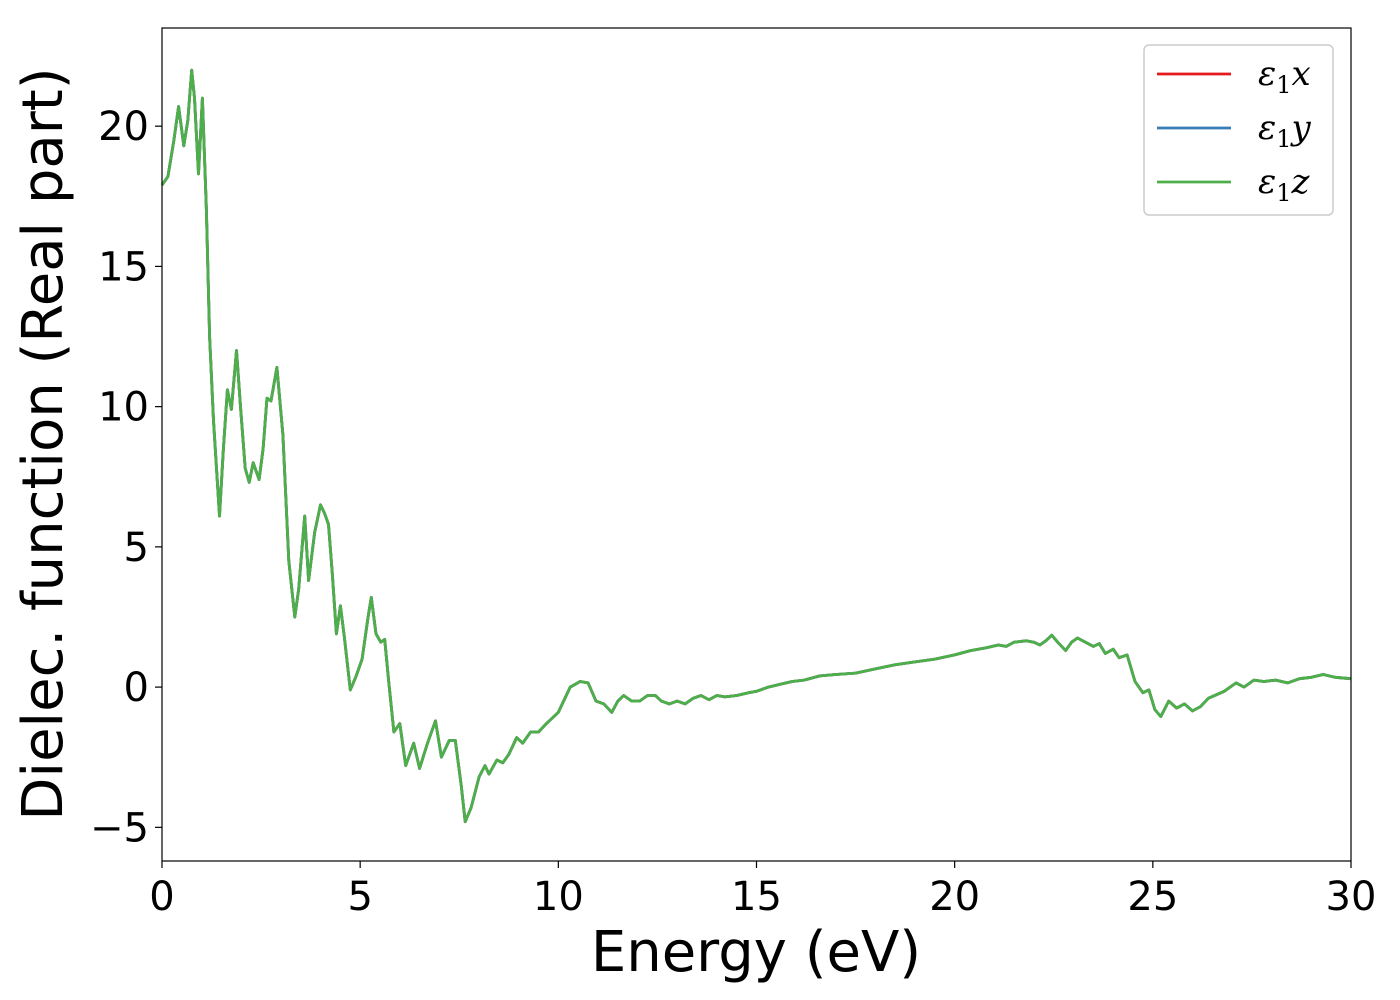  What do you see at coordinates (1284, 76) in the screenshot?
I see `legend-label-0: ε1x` at bounding box center [1284, 76].